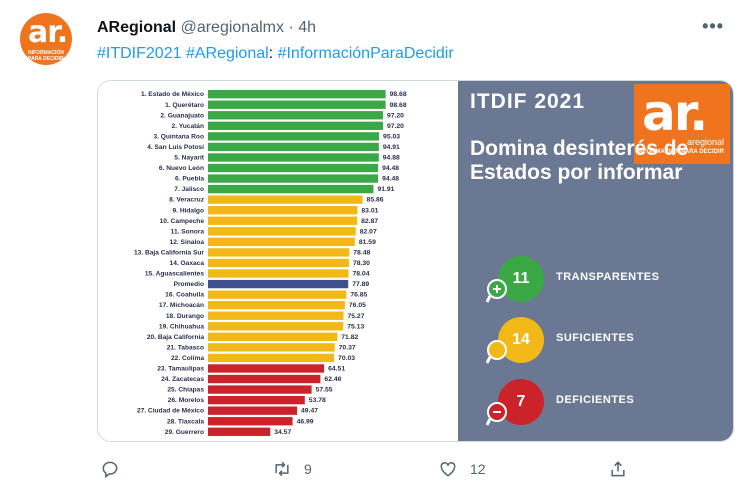 The width and height of the screenshot is (750, 495). I want to click on share-button, so click(618, 469).